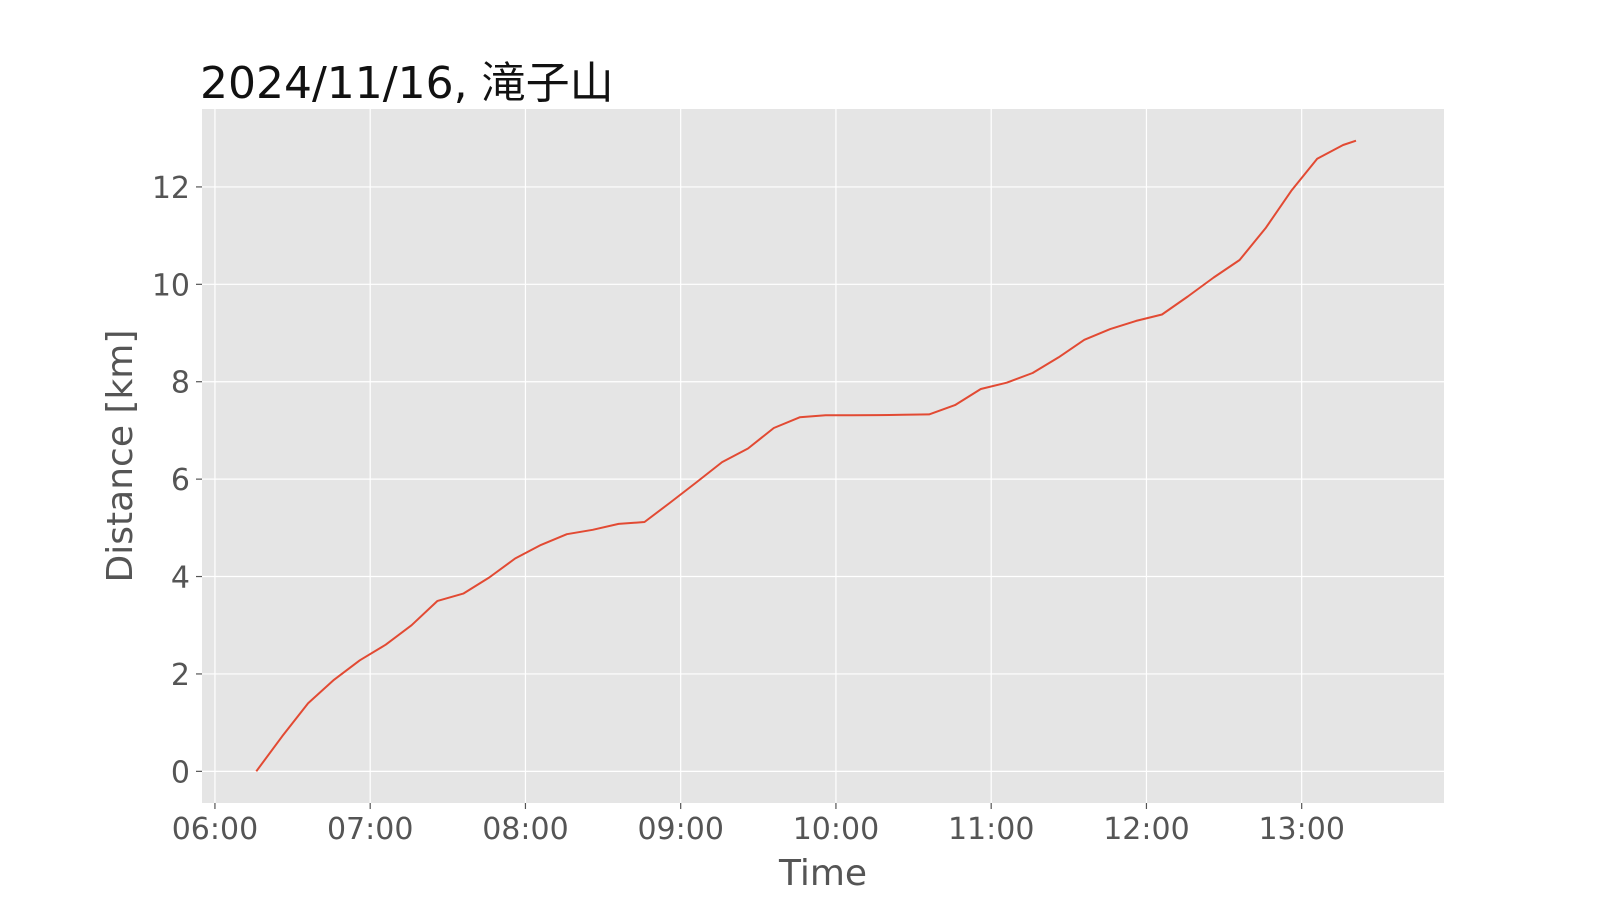 The image size is (1600, 900). What do you see at coordinates (822, 873) in the screenshot?
I see `x-axis-label: Time` at bounding box center [822, 873].